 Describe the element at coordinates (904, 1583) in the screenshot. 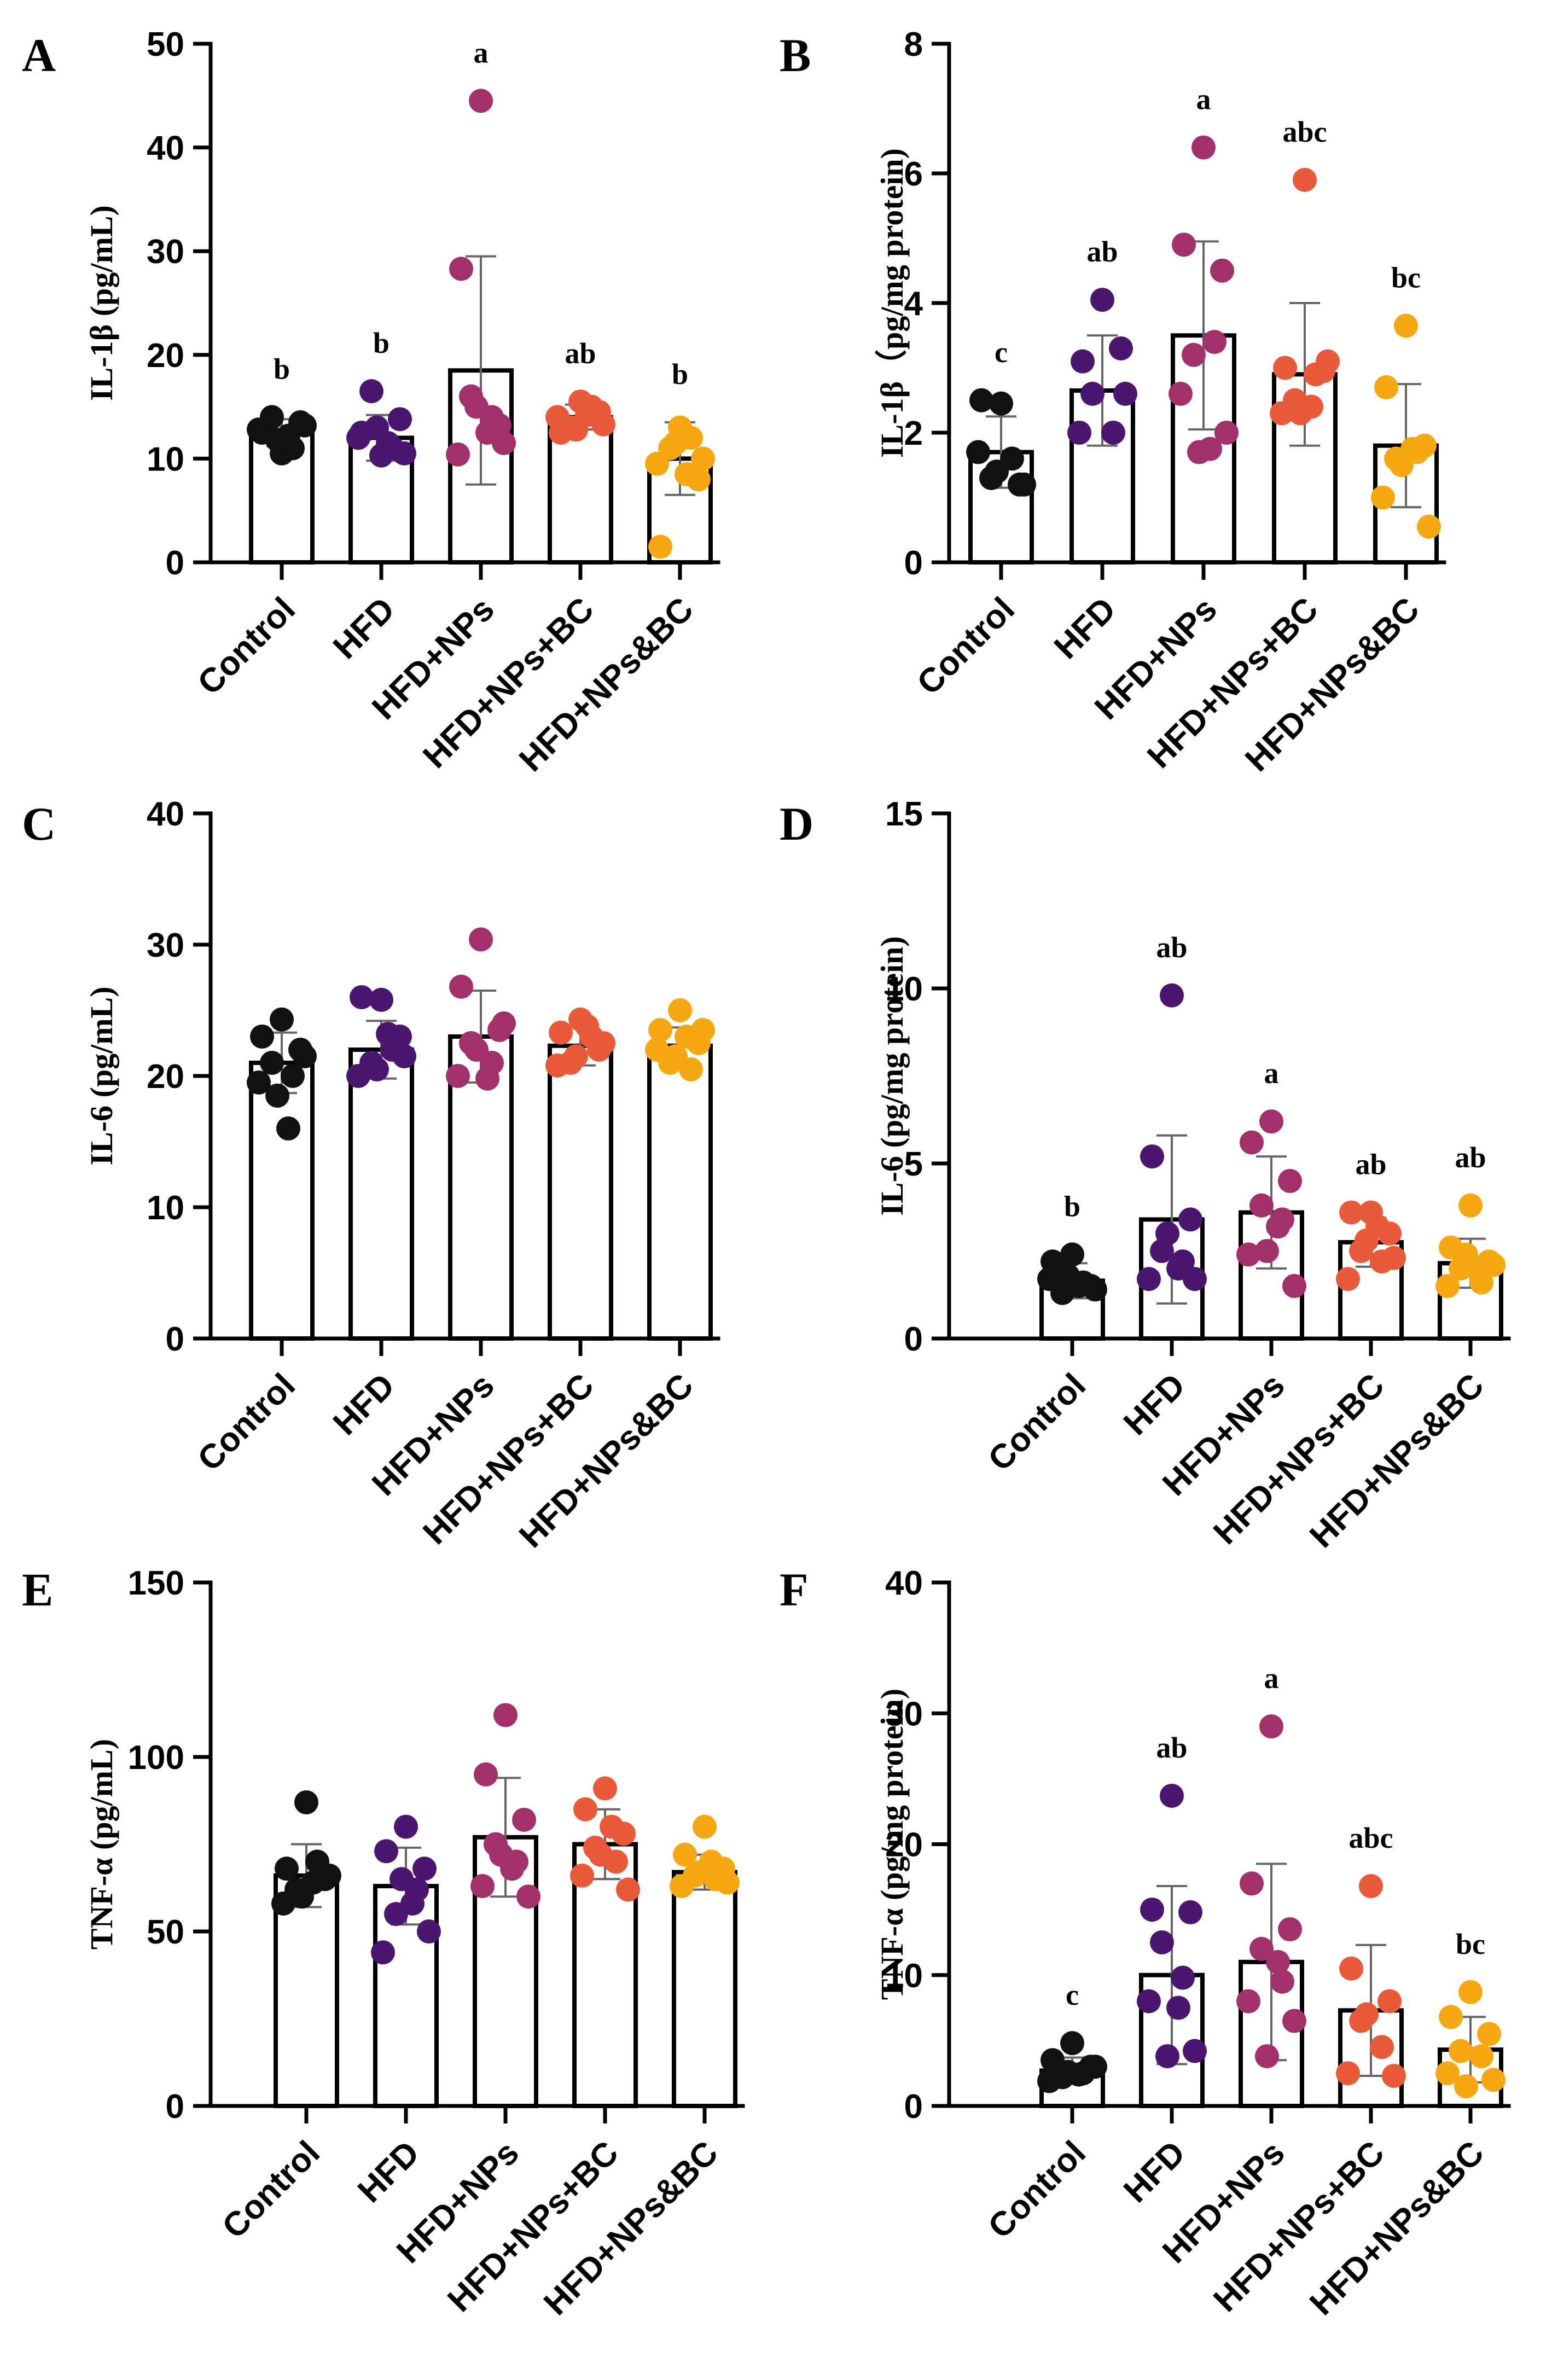

I see `y-tick-label: 40` at that location.